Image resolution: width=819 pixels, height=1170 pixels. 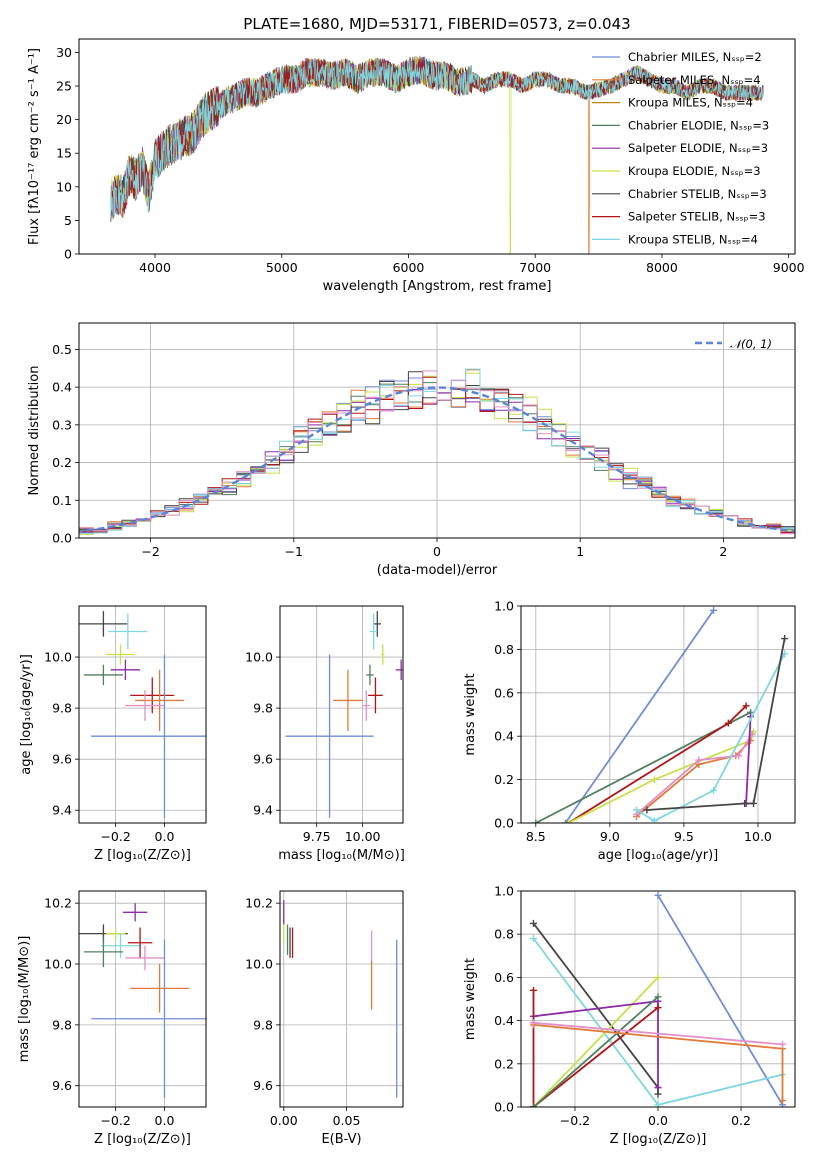 I want to click on x-axis-label: age [log₁₀(age/yr)], so click(x=658, y=855).